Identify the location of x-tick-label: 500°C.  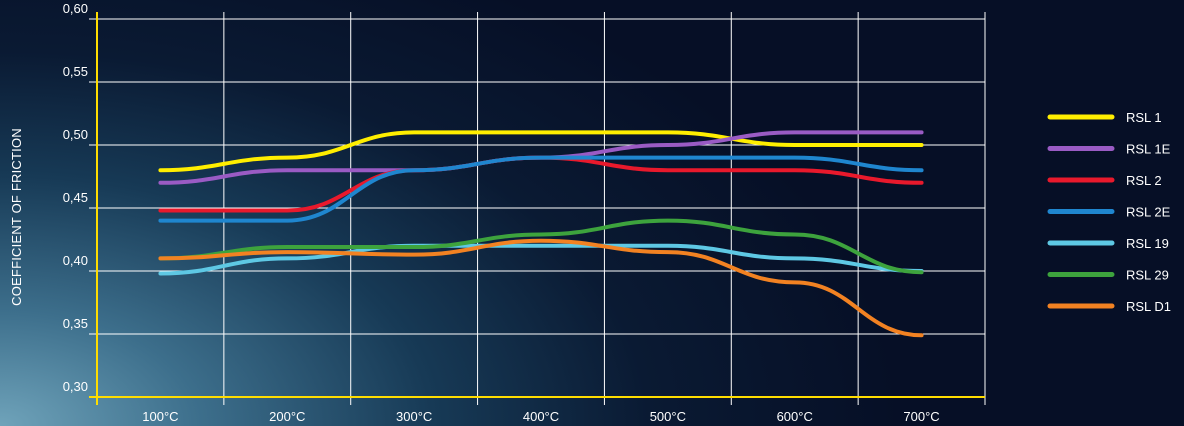
(668, 416).